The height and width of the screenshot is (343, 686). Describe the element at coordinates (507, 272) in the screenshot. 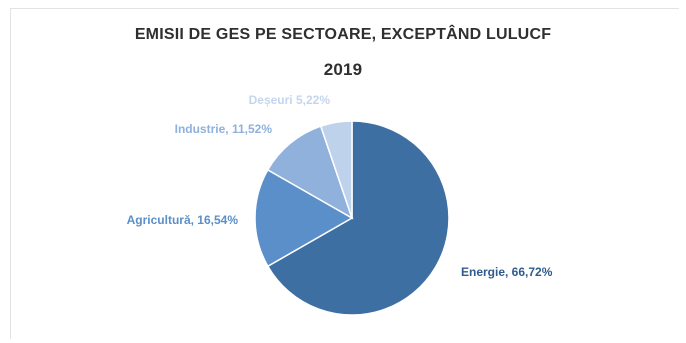

I see `data-label-energie: Energie, 66,72%` at that location.